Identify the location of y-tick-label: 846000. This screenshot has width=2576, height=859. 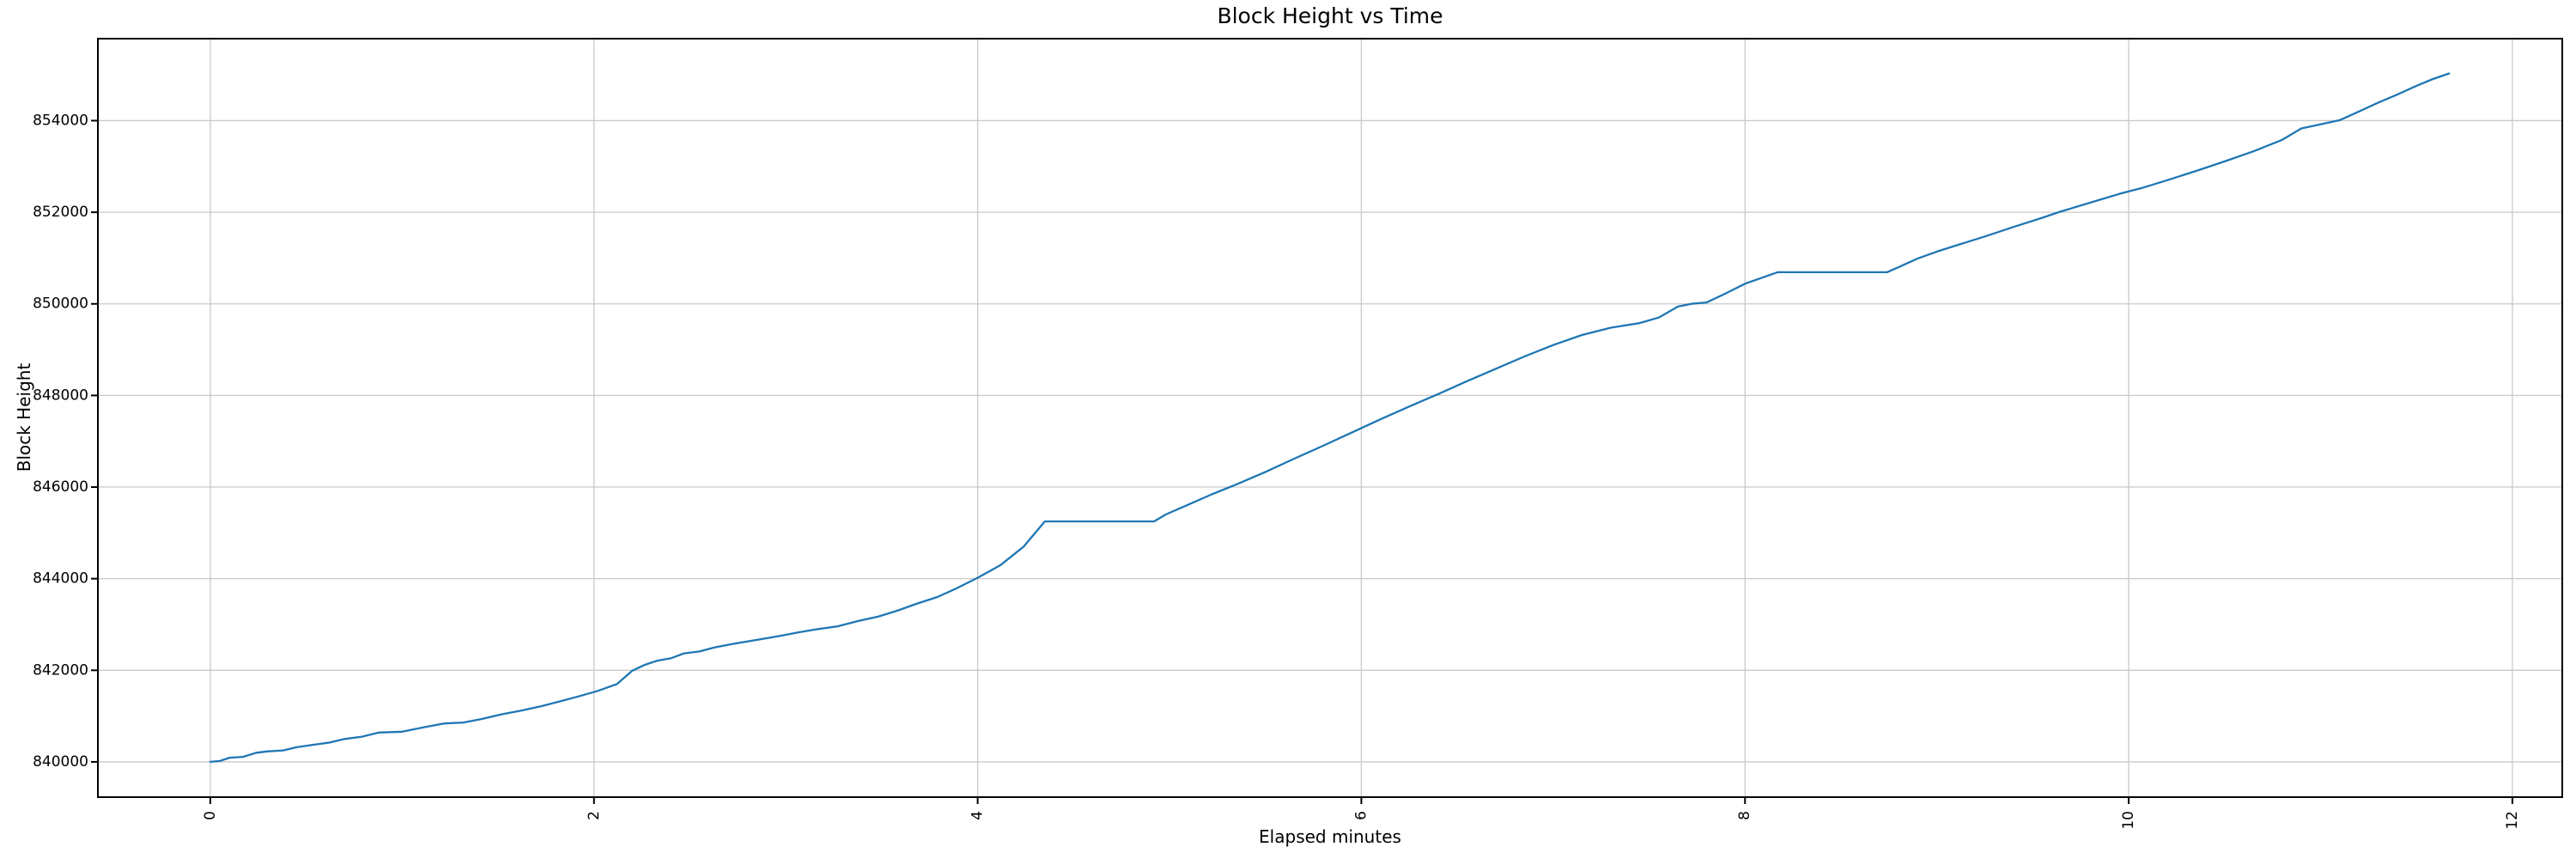
(61, 487).